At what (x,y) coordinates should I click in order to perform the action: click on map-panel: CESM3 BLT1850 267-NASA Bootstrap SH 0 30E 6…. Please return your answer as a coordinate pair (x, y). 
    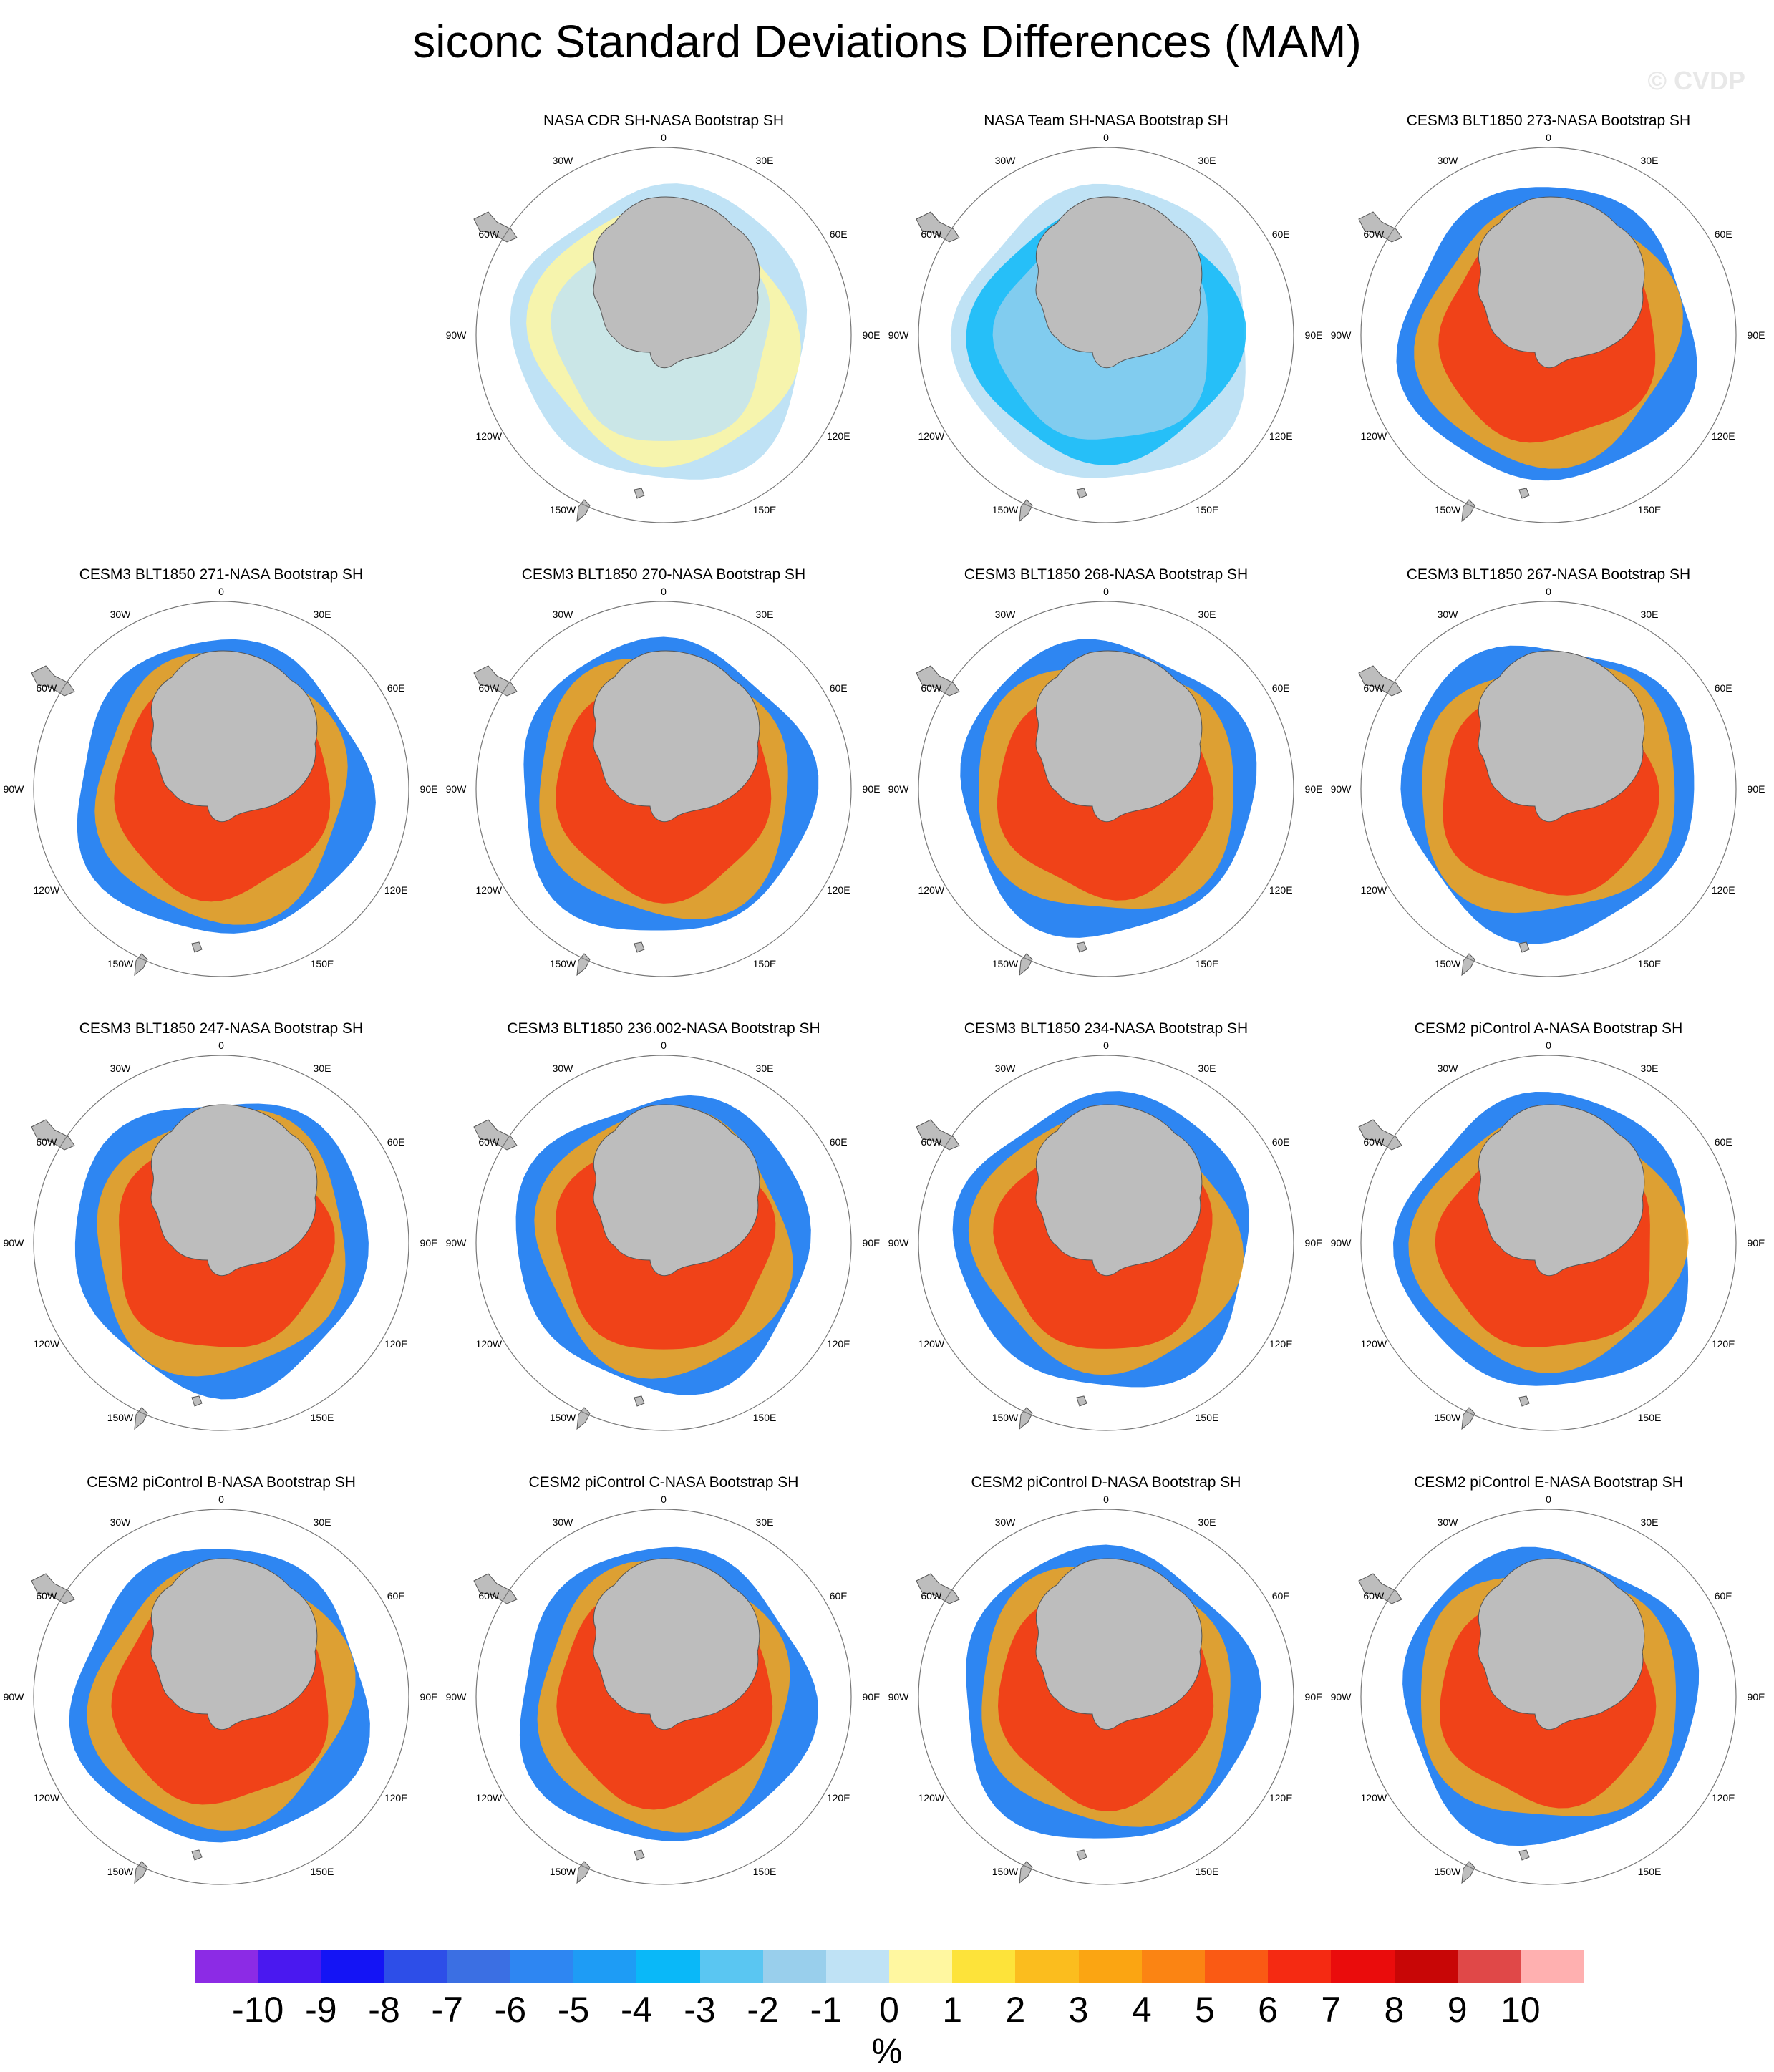
    Looking at the image, I should click on (1549, 752).